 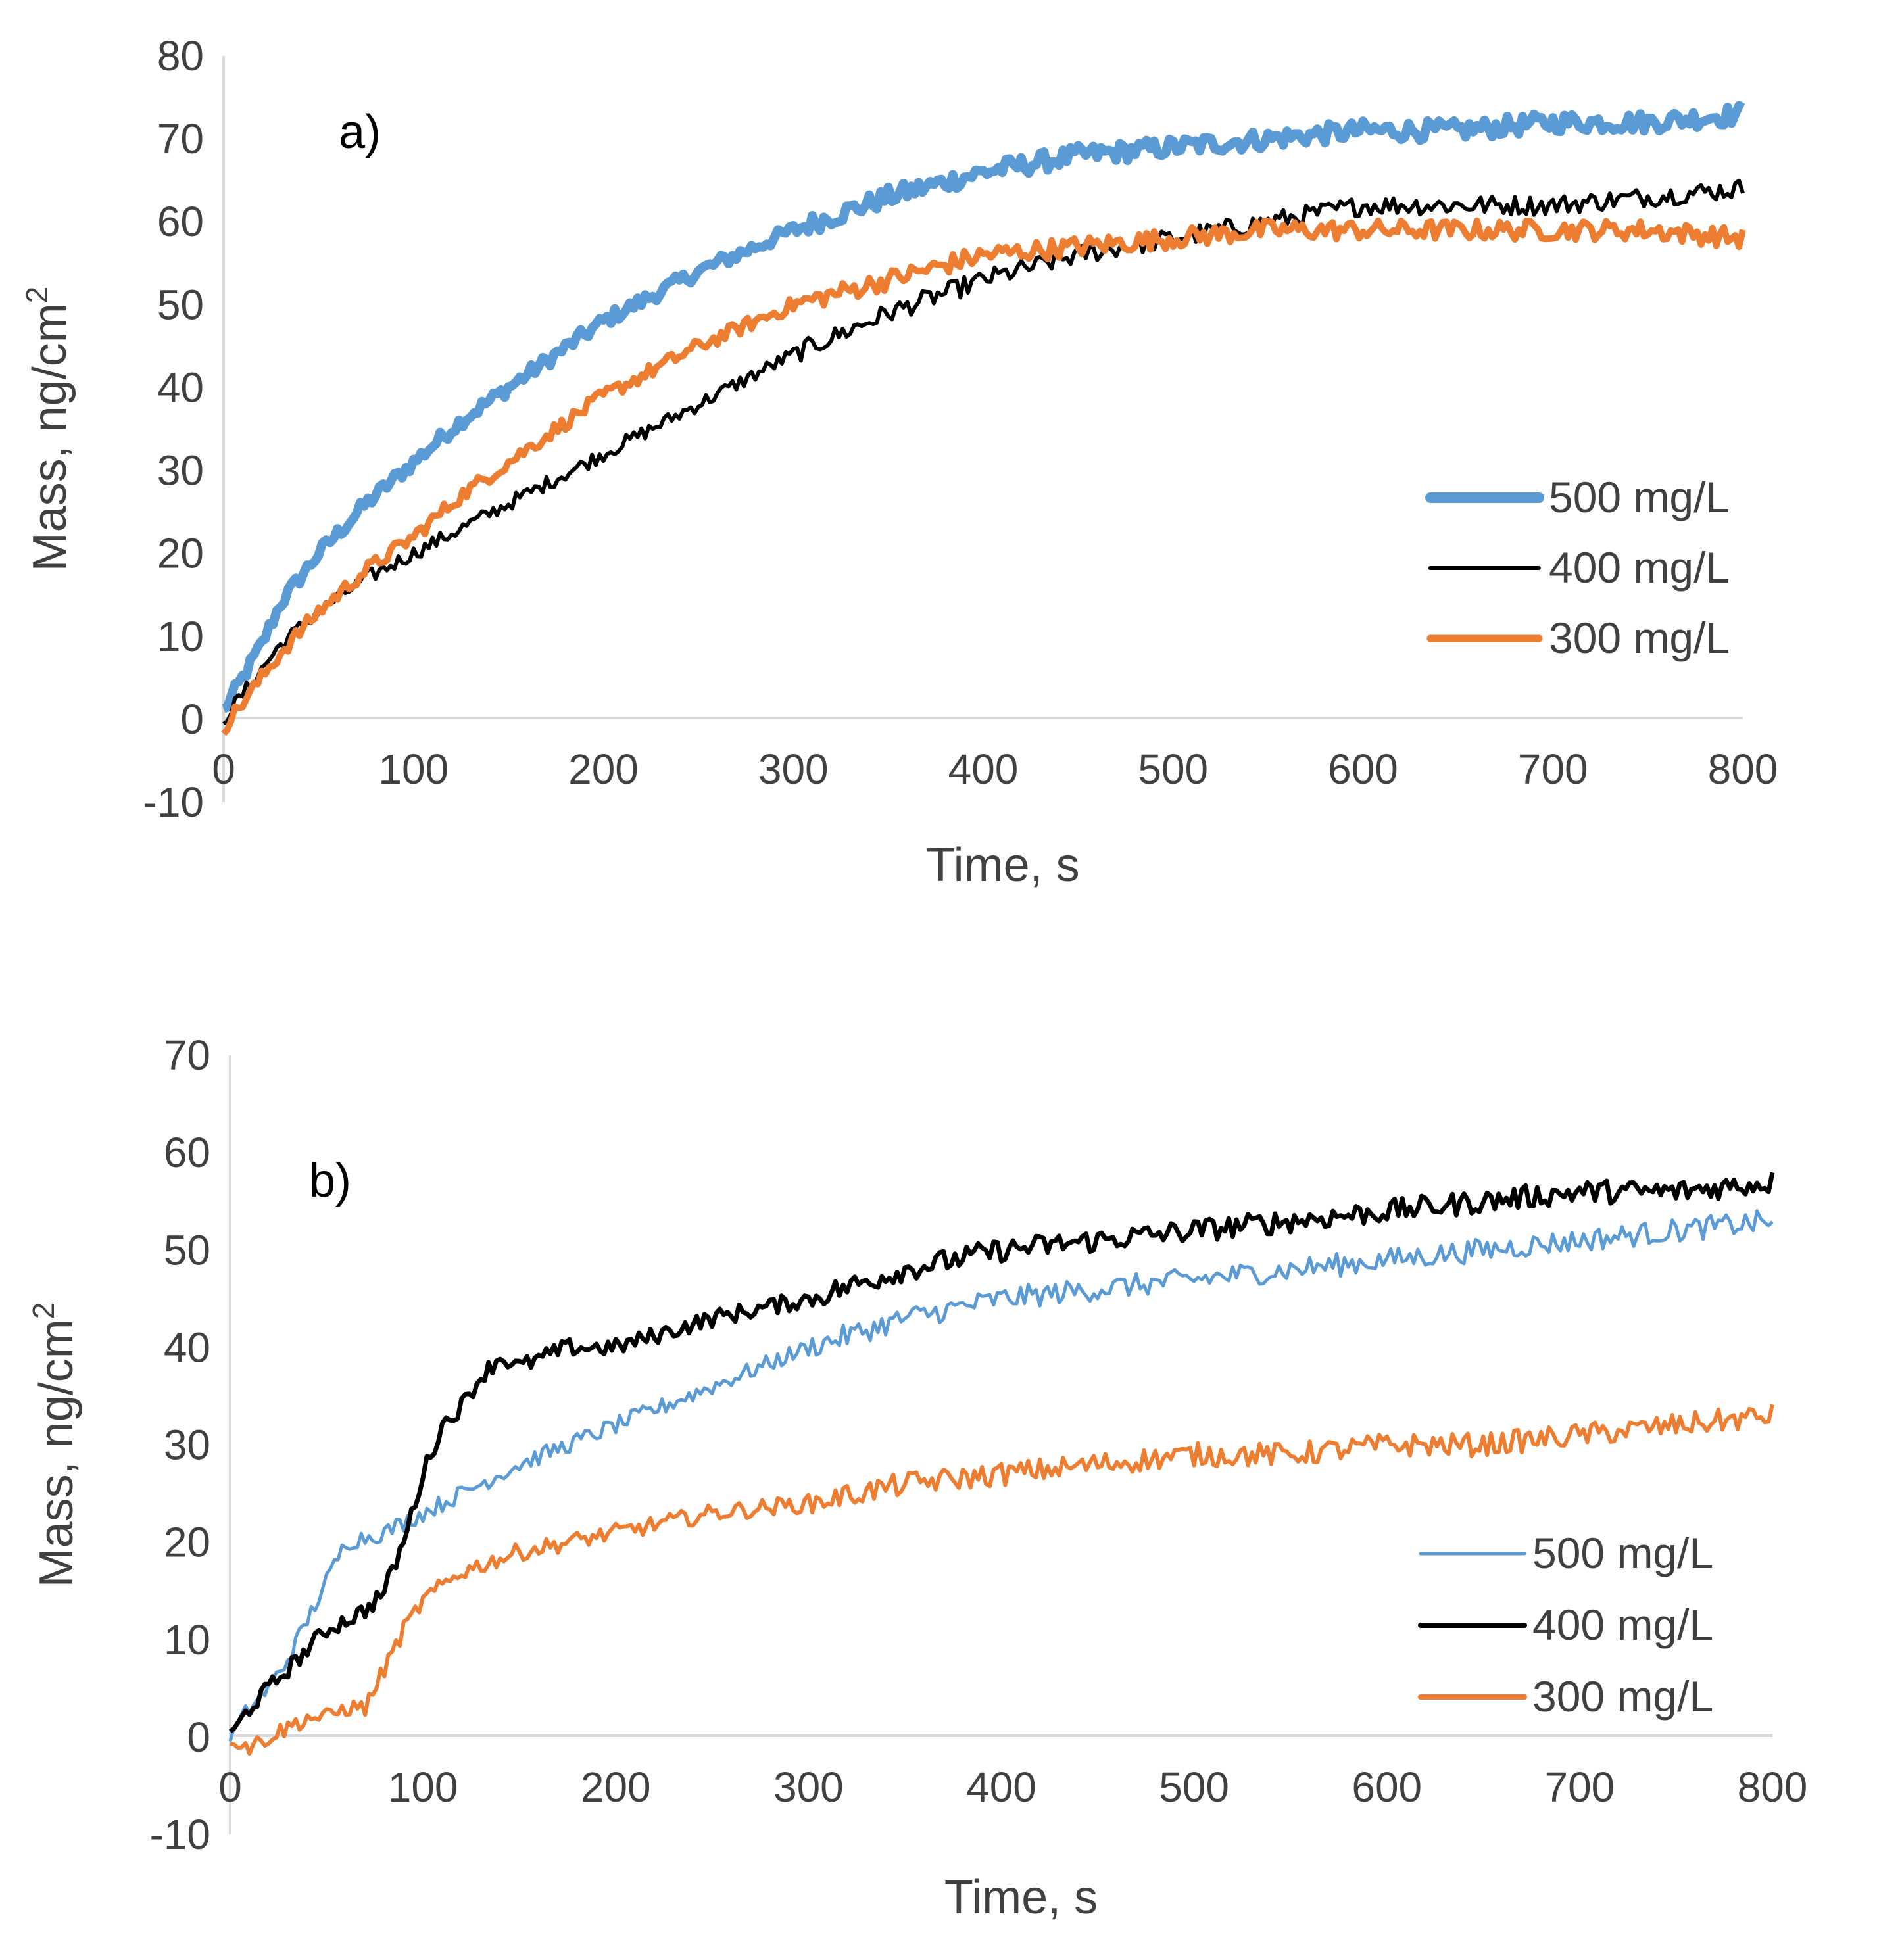 I want to click on panel-label: a), so click(x=360, y=132).